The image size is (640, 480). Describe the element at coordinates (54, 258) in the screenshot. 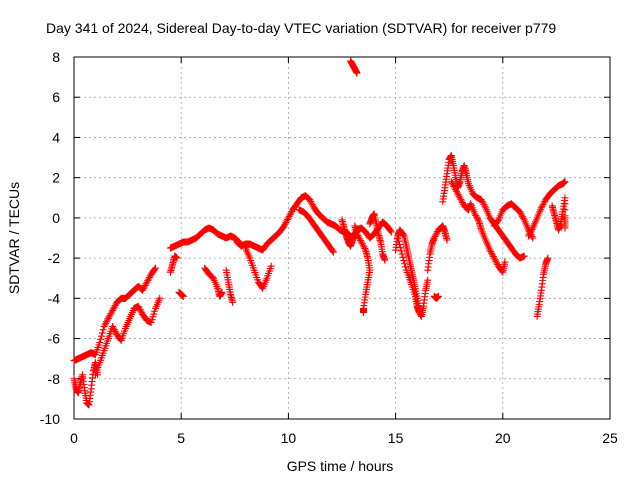

I see `y-tick-label: -2` at that location.